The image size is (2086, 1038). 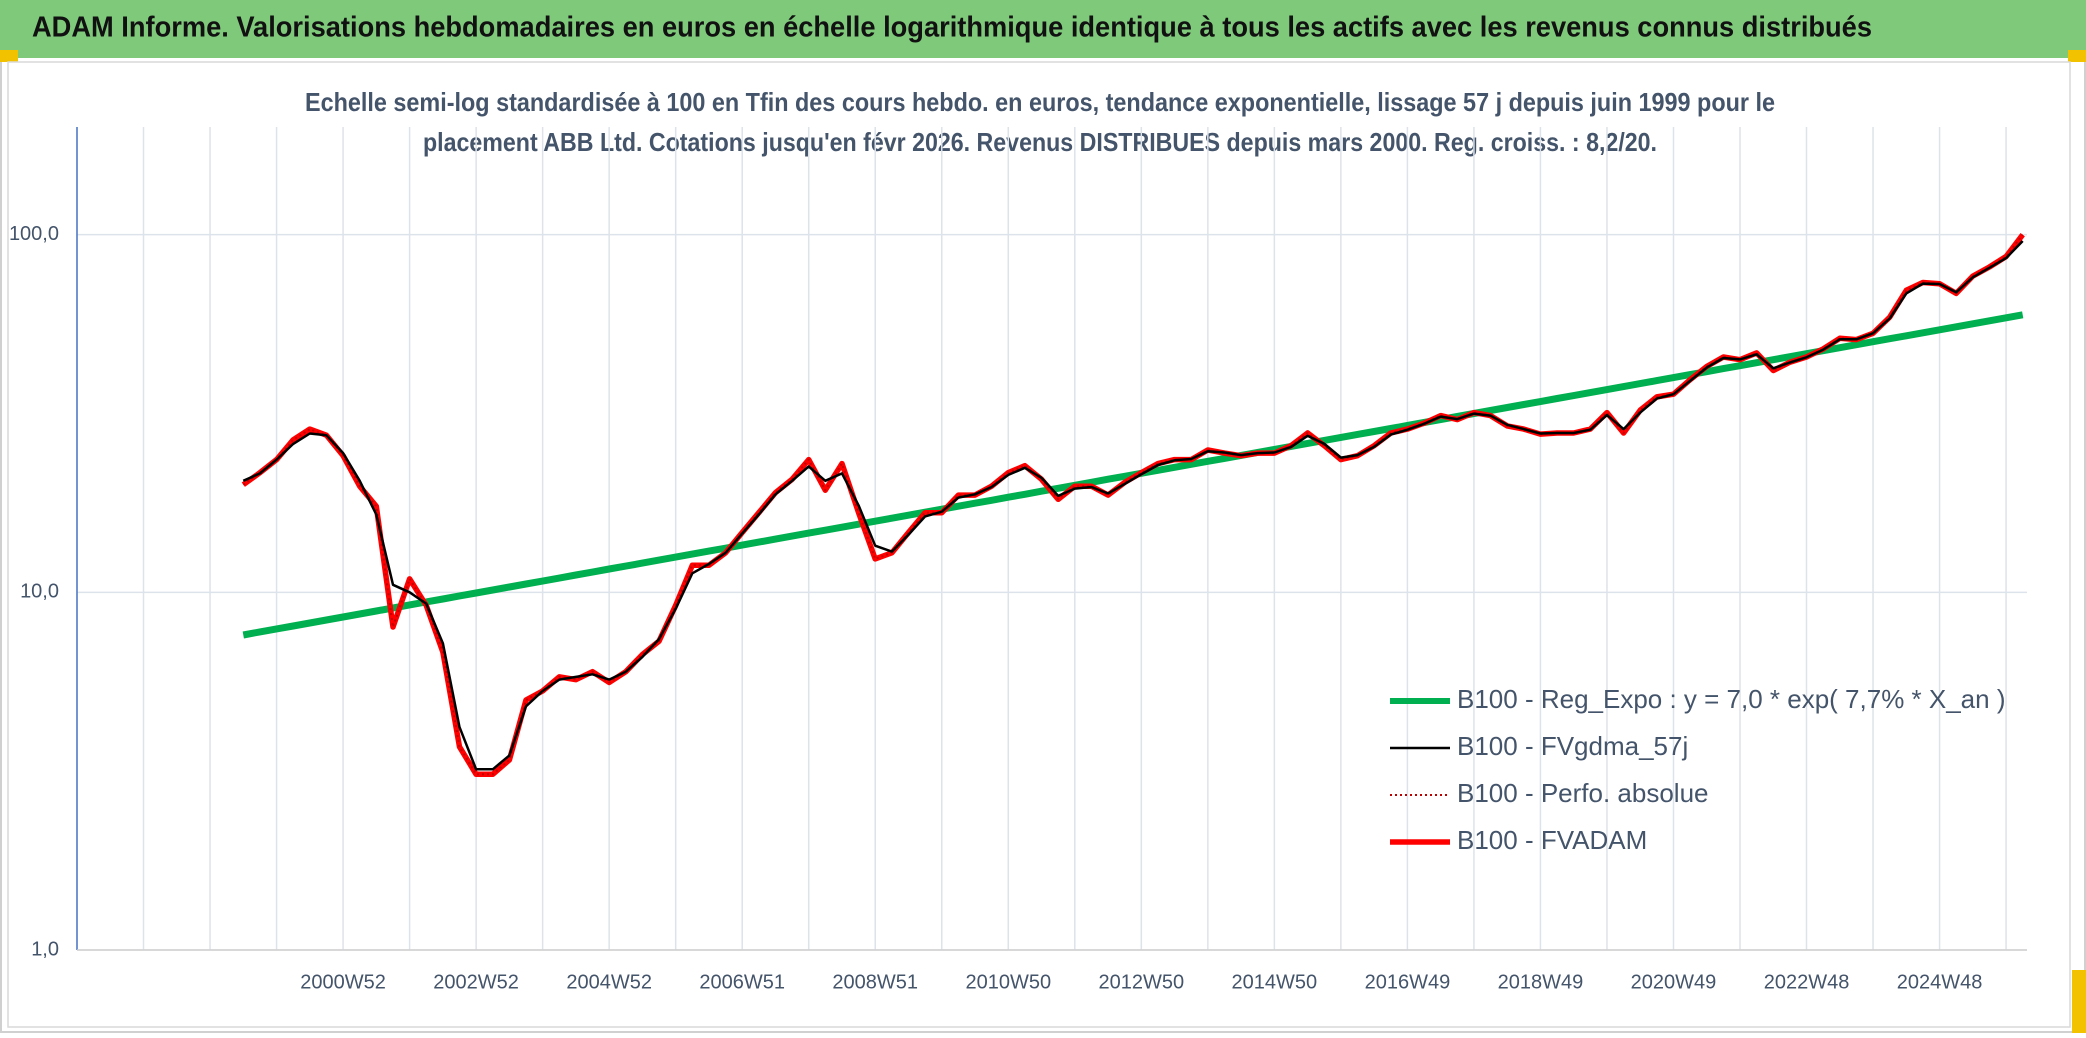 What do you see at coordinates (1807, 982) in the screenshot?
I see `x-tick-label: 2022W48` at bounding box center [1807, 982].